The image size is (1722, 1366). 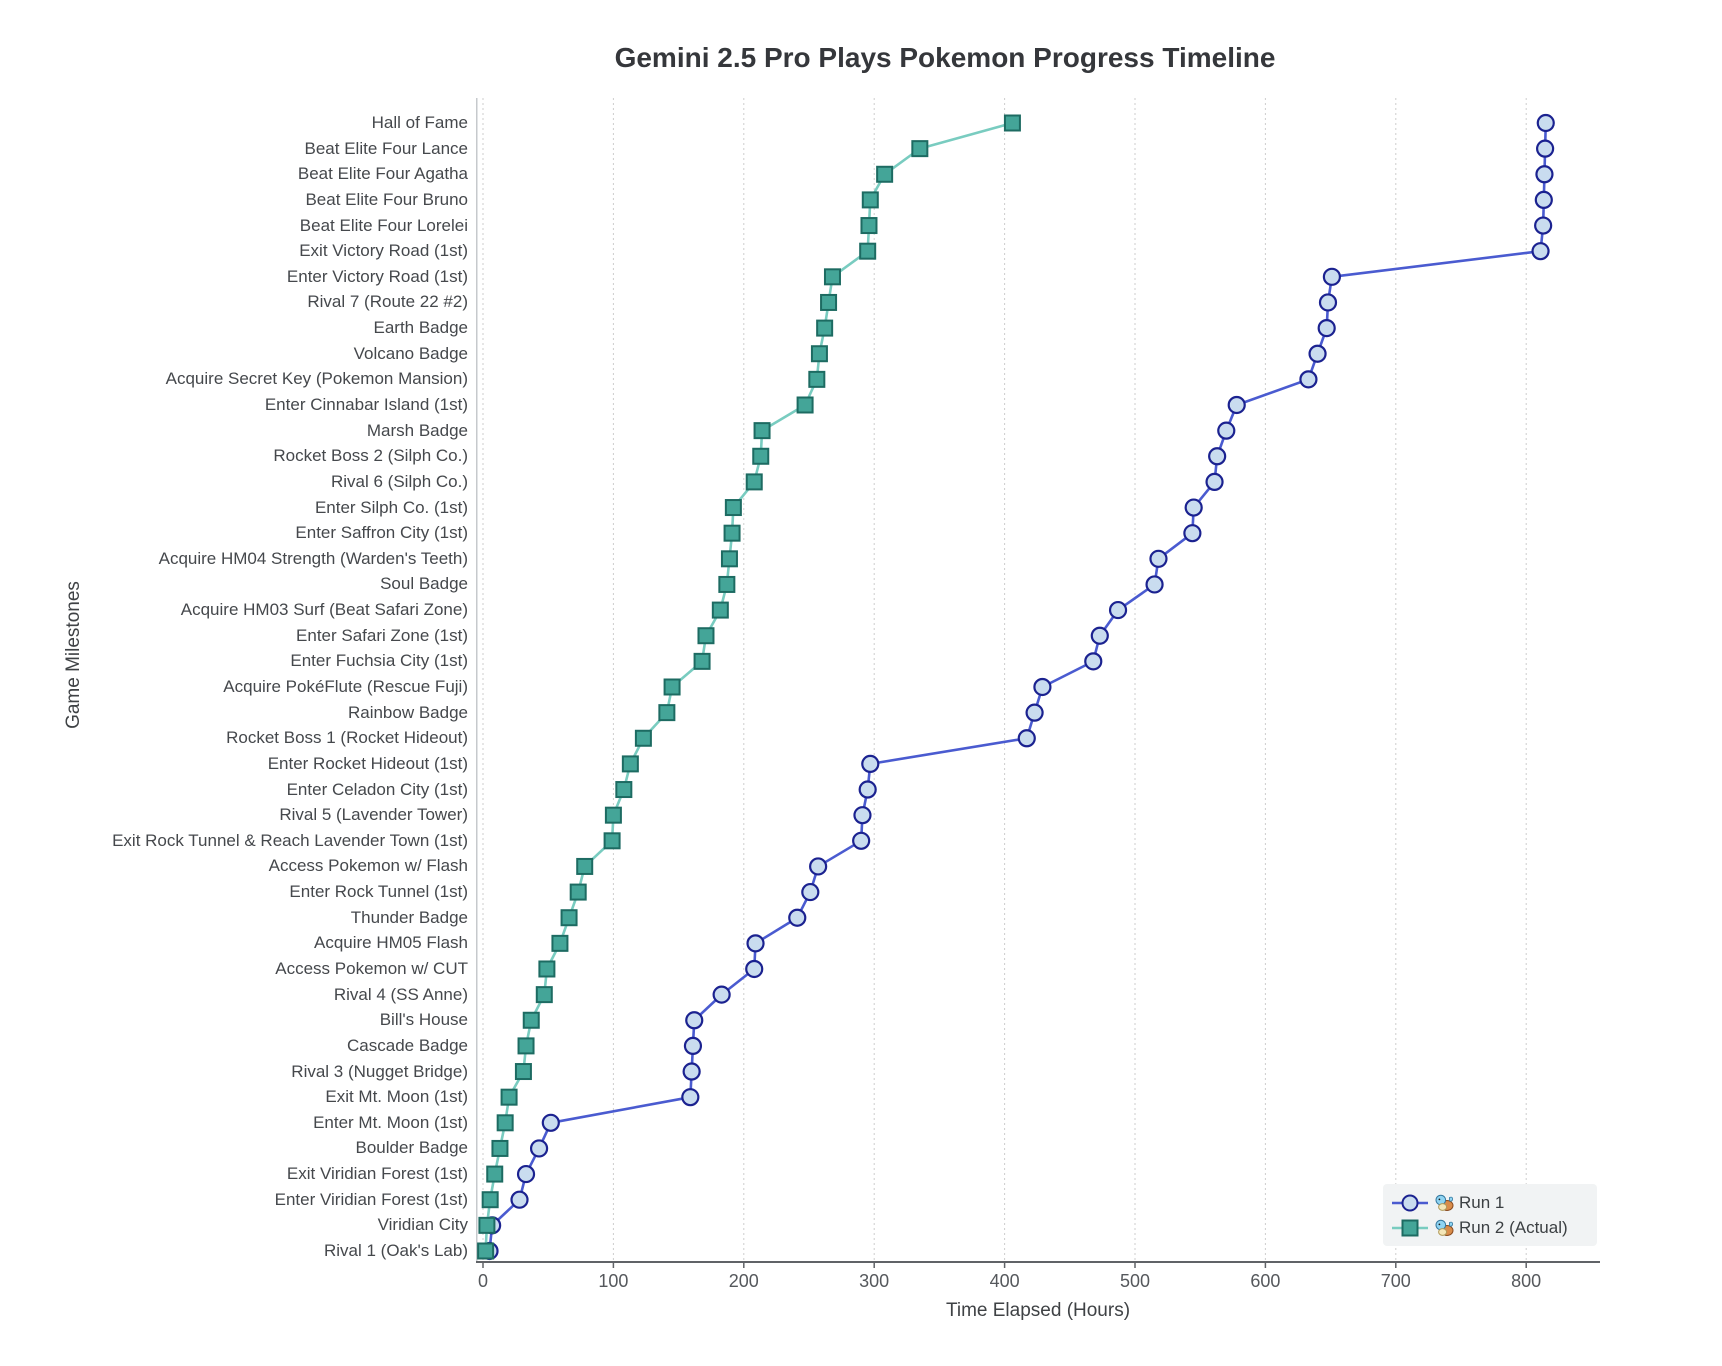 What do you see at coordinates (407, 712) in the screenshot?
I see `y-tick-label: Rainbow Badge` at bounding box center [407, 712].